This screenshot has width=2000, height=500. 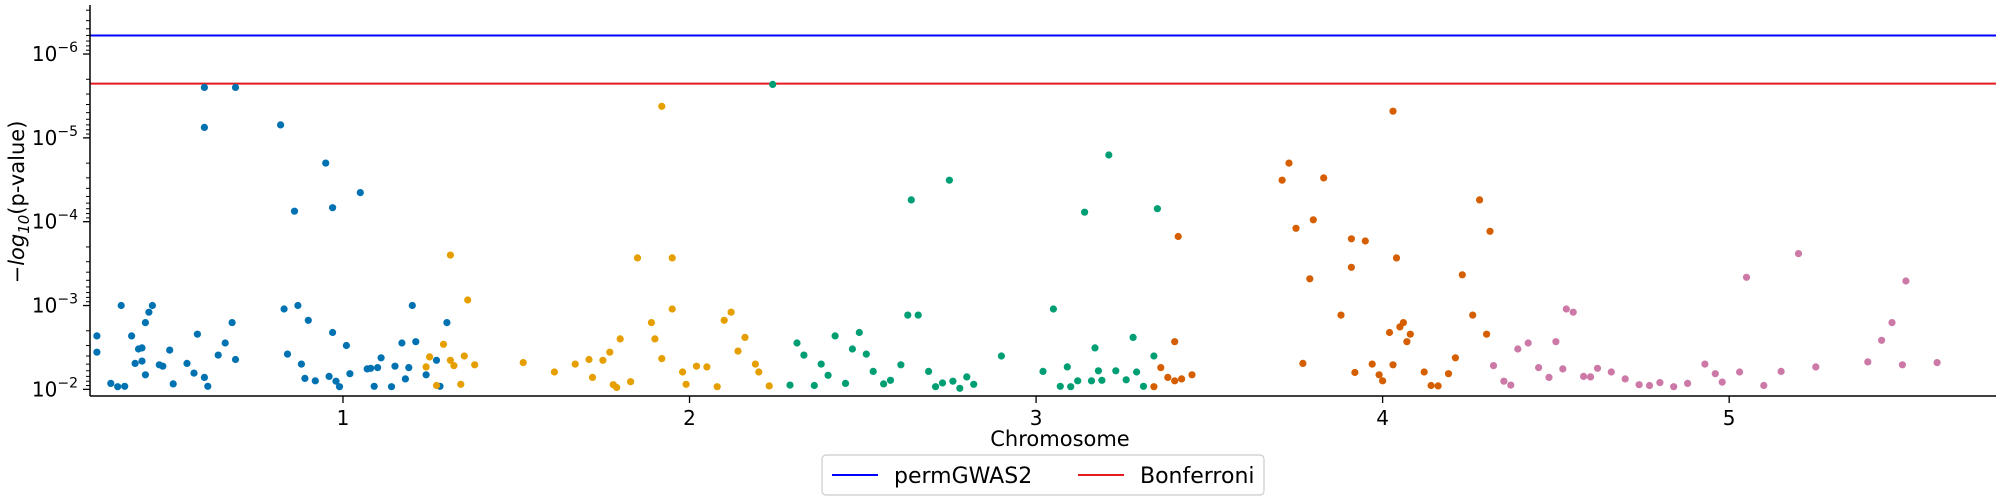 I want to click on x-tick-label: 4, so click(x=1382, y=418).